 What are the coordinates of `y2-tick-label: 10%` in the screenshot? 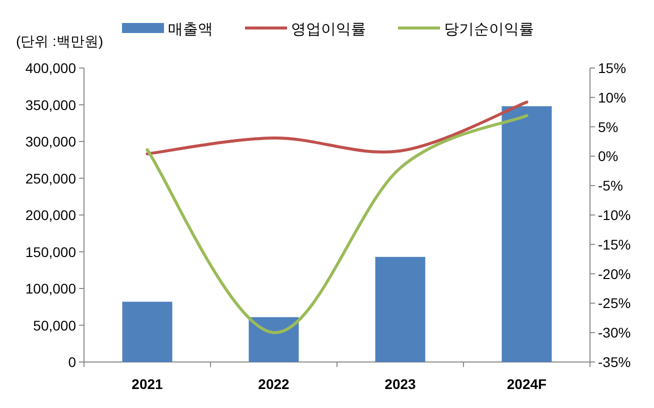 It's located at (612, 97).